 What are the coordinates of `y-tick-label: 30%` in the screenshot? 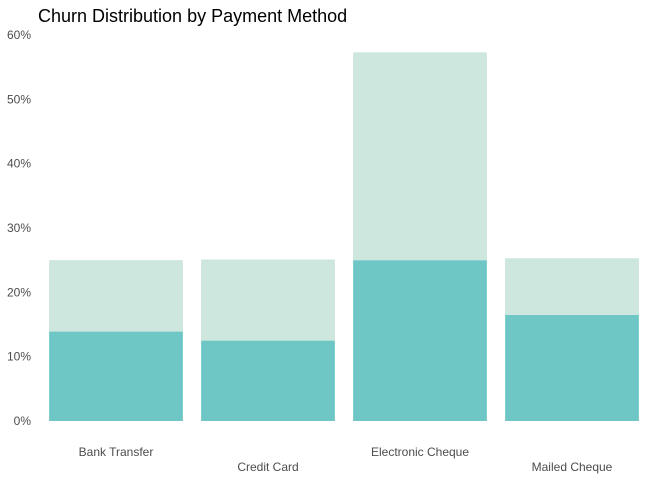 It's located at (19, 228).